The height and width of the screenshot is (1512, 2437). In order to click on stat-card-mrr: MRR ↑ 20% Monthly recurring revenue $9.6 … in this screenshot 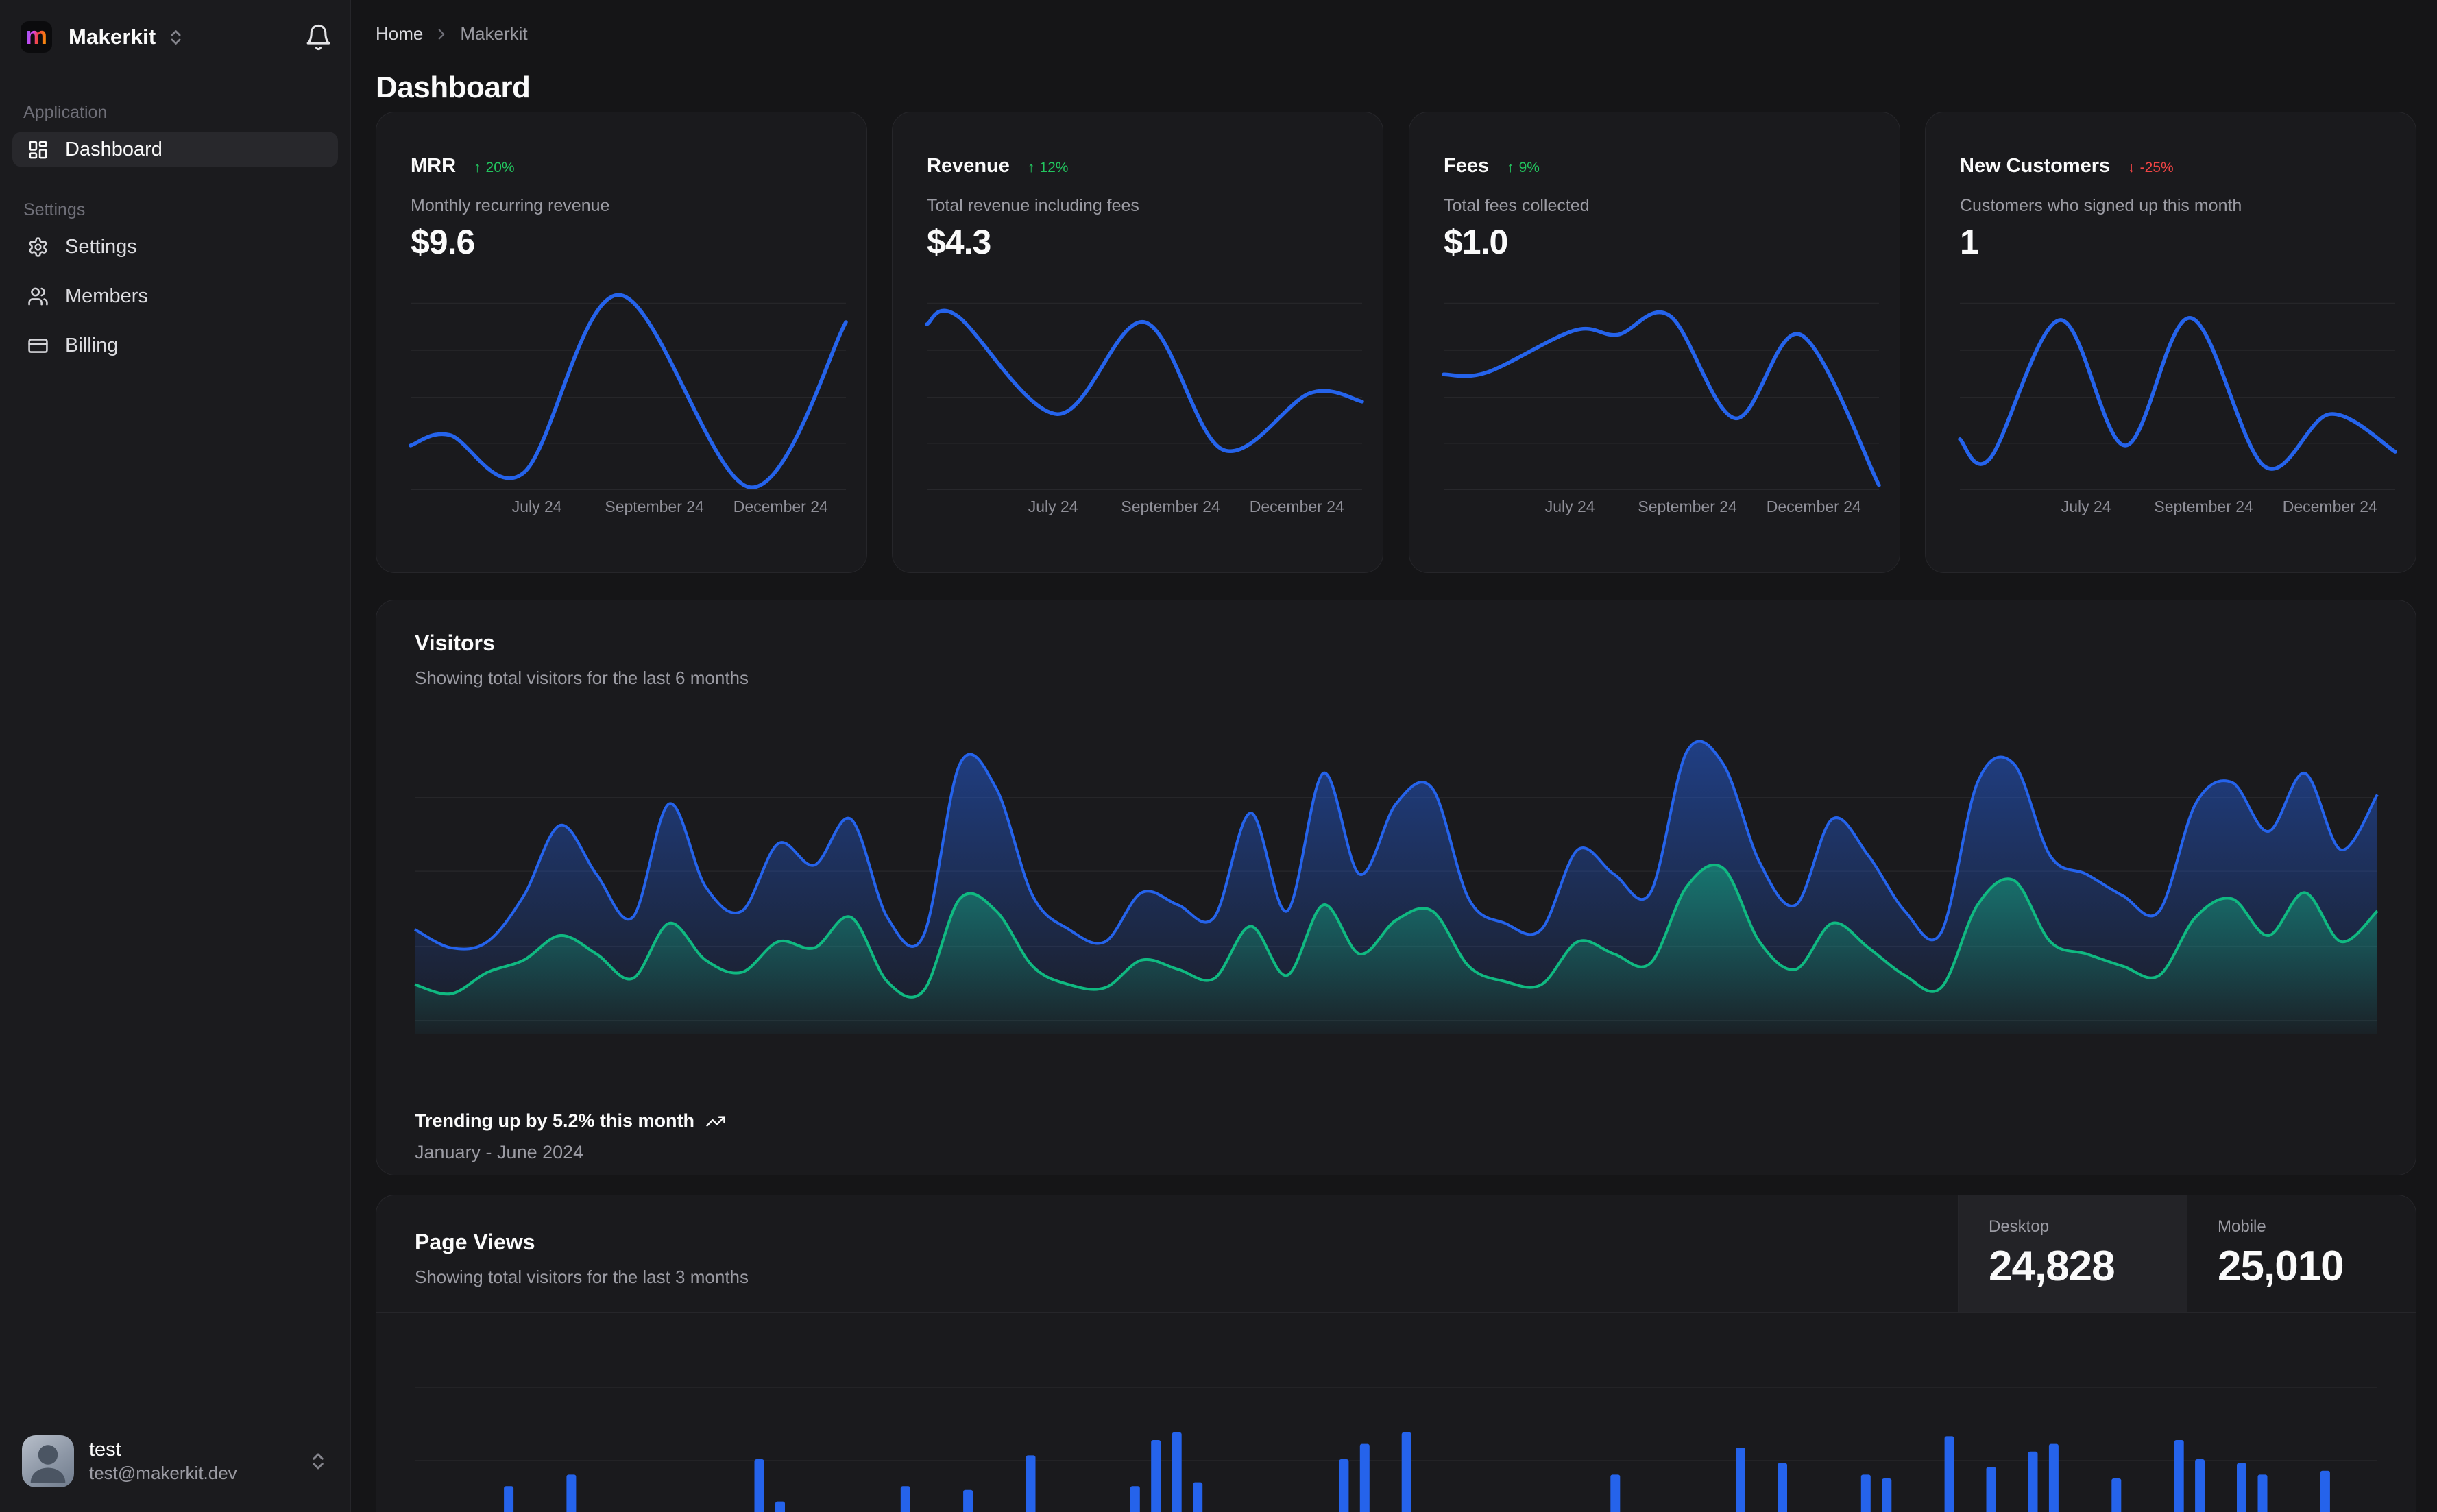, I will do `click(621, 343)`.